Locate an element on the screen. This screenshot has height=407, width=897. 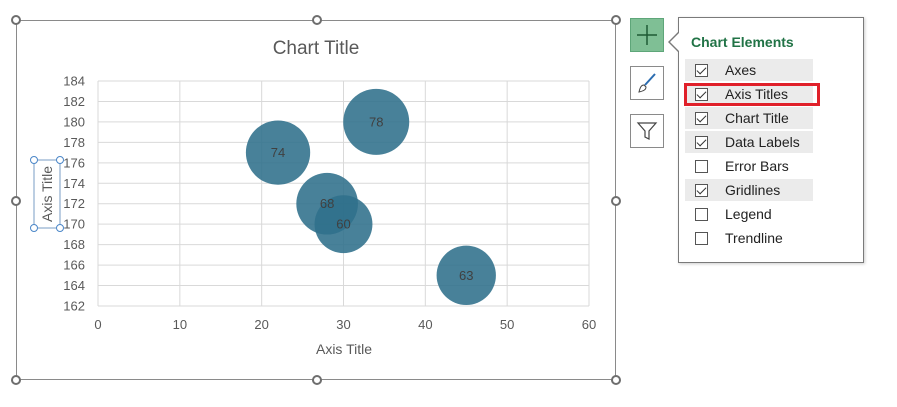
option-label: Error Bars is located at coordinates (757, 166).